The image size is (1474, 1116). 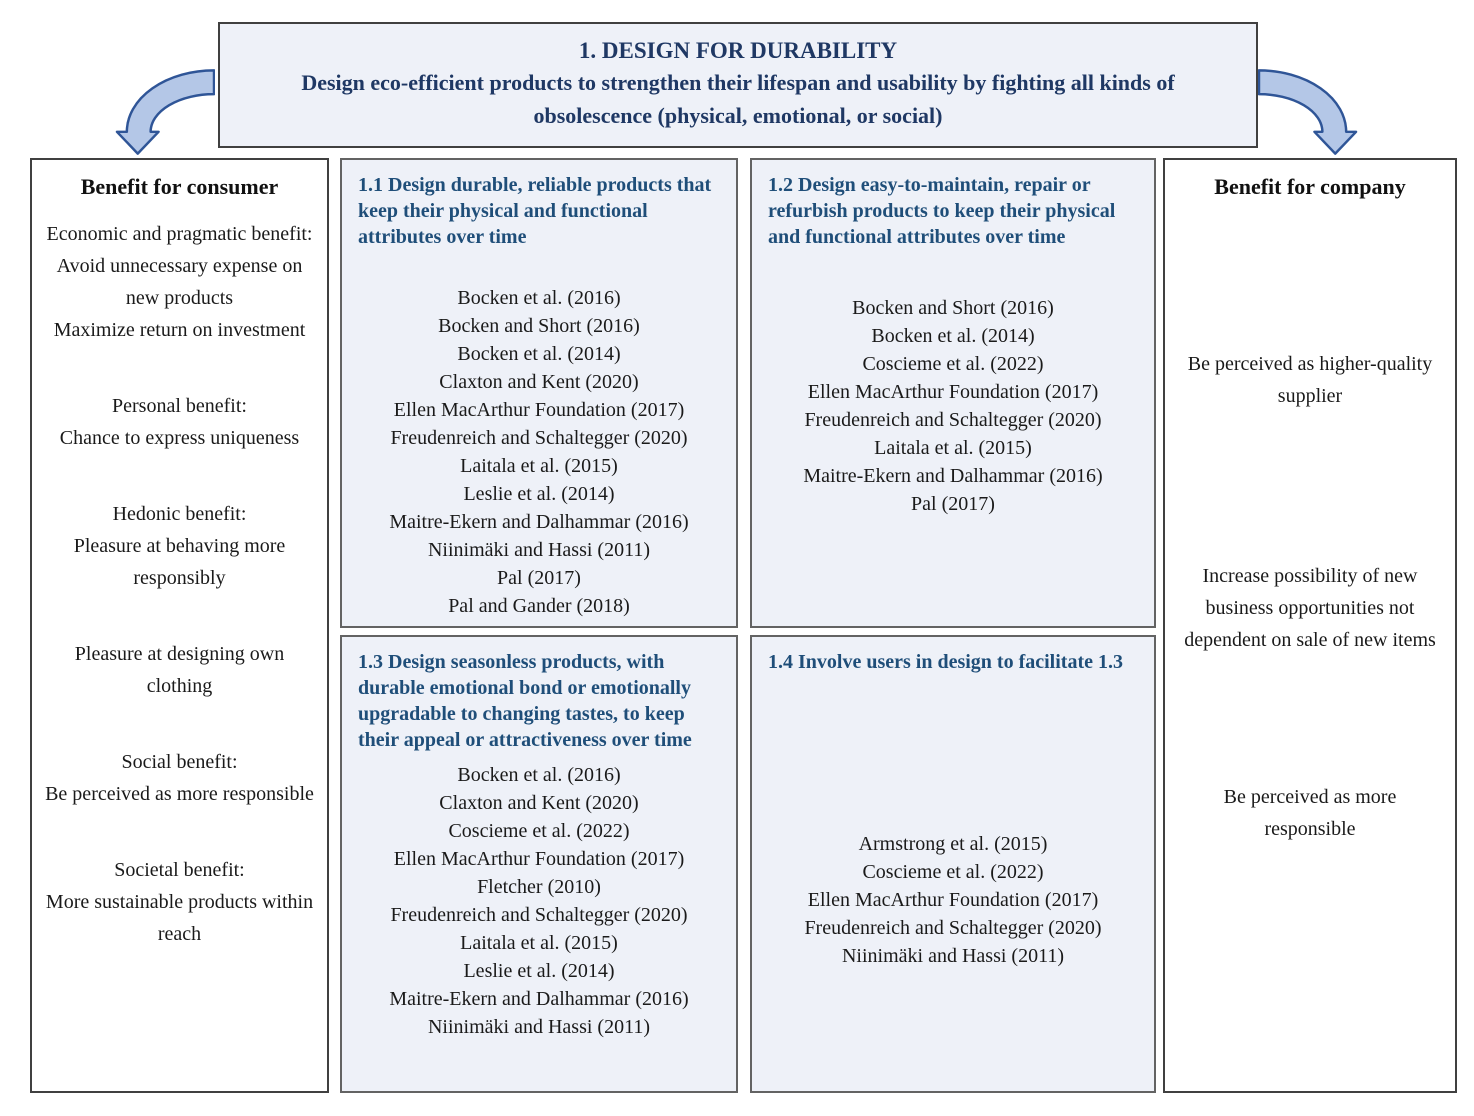 I want to click on company-benefit-more-responsible: Be perceived as more responsible, so click(x=1310, y=813).